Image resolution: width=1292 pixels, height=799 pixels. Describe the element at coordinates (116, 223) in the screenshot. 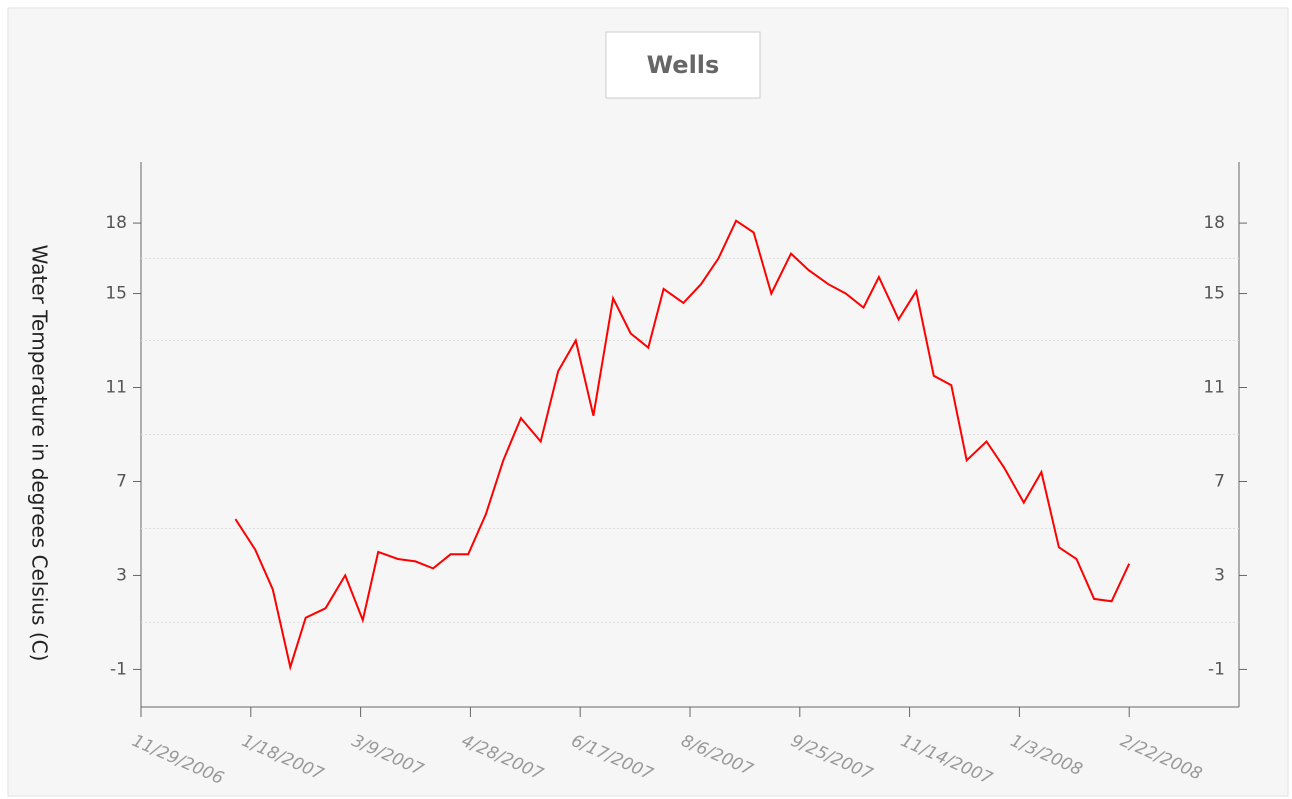

I see `y-tick-label: 18` at that location.